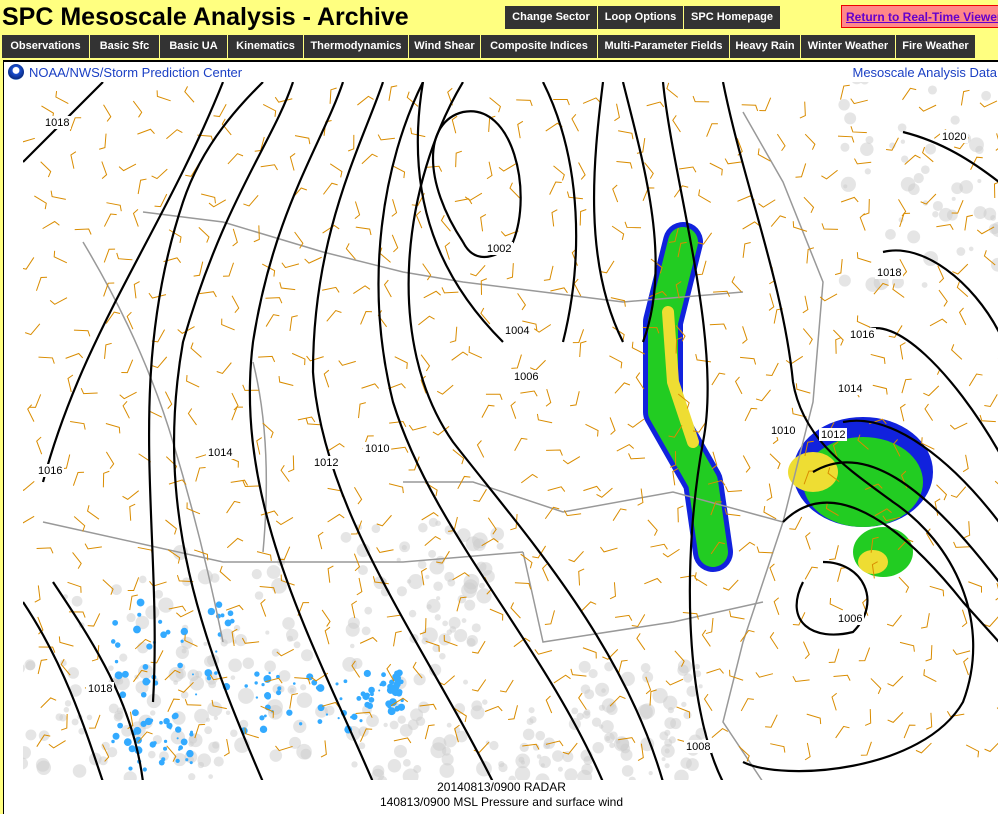  I want to click on mesoscale-data-link: Mesoscale Analysis Data, so click(924, 72).